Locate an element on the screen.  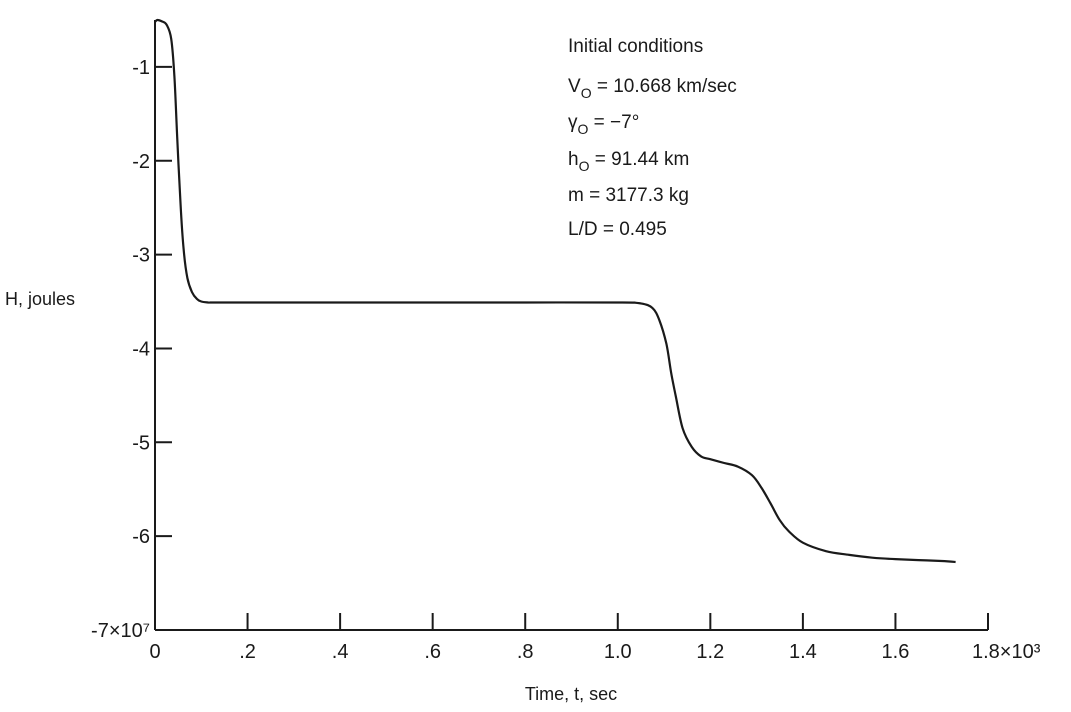
x-tick-label-3: .6 is located at coordinates (432, 652).